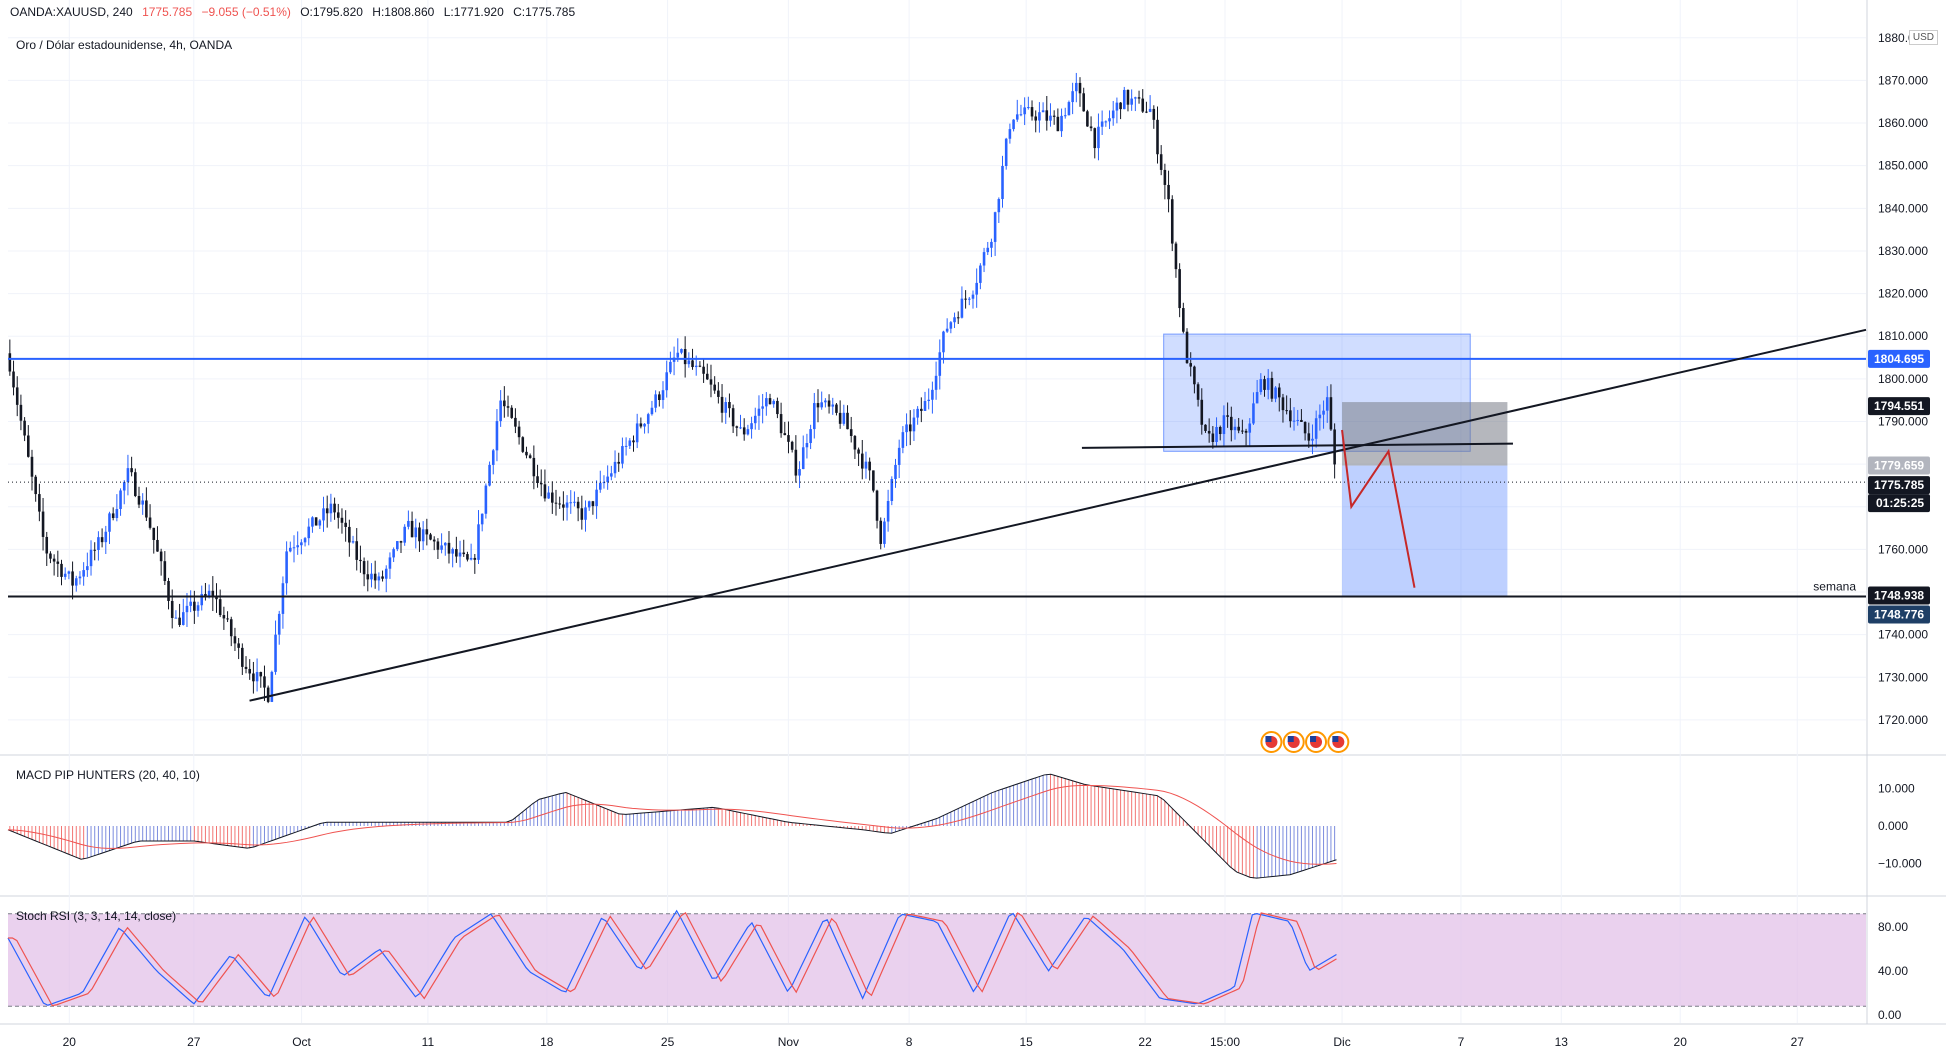 Image resolution: width=1946 pixels, height=1061 pixels. Describe the element at coordinates (1903, 208) in the screenshot. I see `price-tick: 1840.000` at that location.